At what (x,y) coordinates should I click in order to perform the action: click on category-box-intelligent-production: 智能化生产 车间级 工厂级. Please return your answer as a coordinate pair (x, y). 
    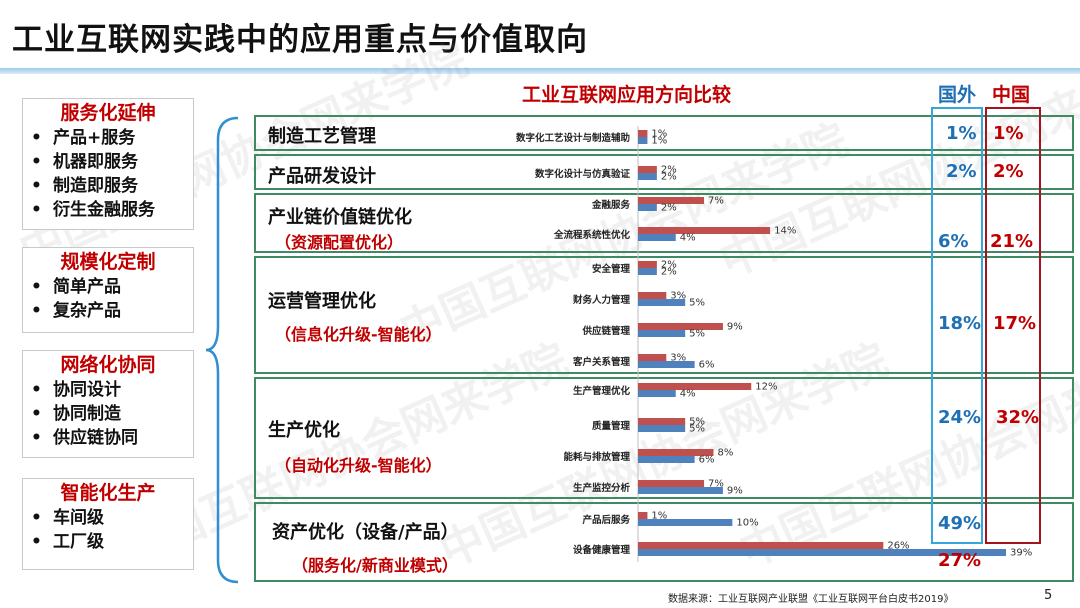
    Looking at the image, I should click on (108, 524).